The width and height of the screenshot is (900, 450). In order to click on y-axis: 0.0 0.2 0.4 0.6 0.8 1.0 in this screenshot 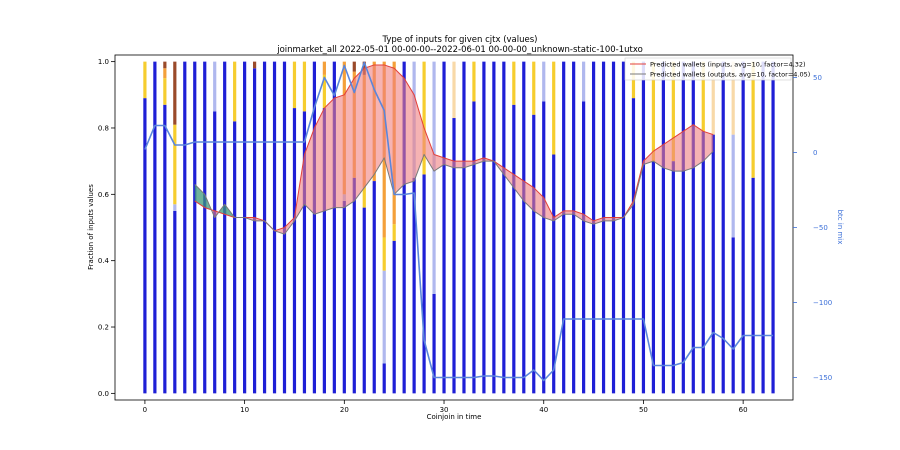, I will do `click(106, 228)`.